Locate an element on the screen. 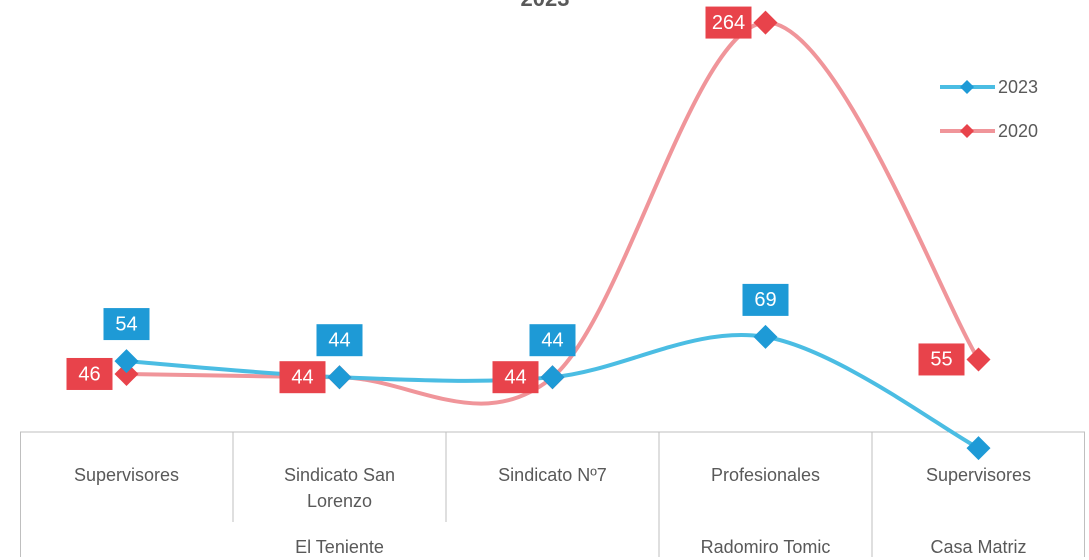 This screenshot has height=560, width=1089. data-label: 46 is located at coordinates (89, 373).